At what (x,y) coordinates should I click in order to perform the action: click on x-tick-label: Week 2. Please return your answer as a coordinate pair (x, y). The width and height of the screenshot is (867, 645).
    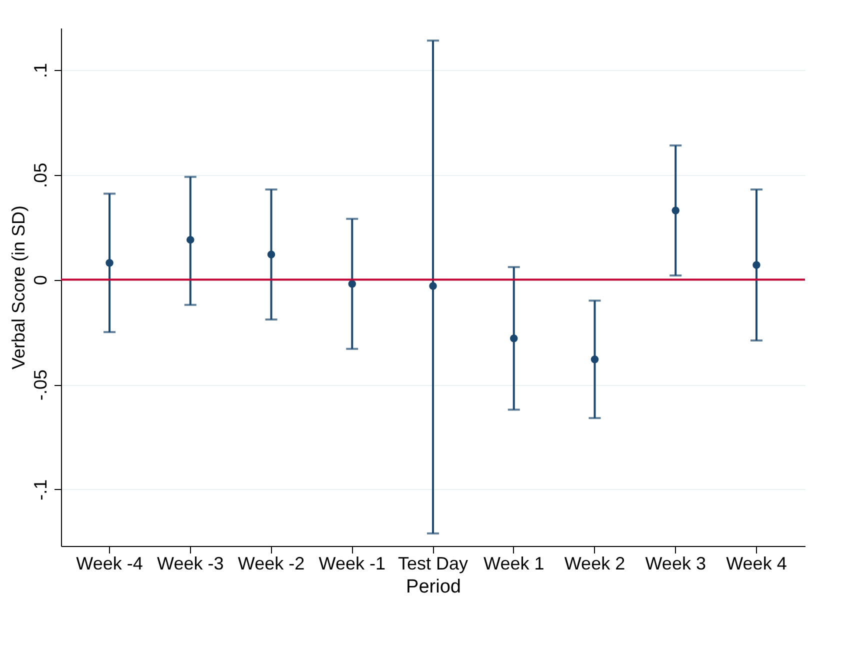
    Looking at the image, I should click on (595, 564).